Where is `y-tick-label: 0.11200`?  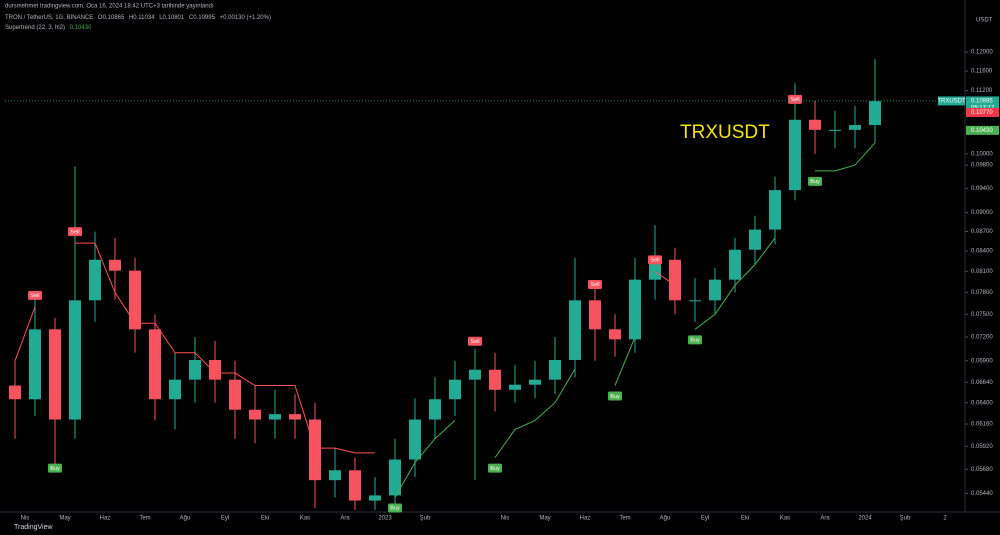 y-tick-label: 0.11200 is located at coordinates (982, 91).